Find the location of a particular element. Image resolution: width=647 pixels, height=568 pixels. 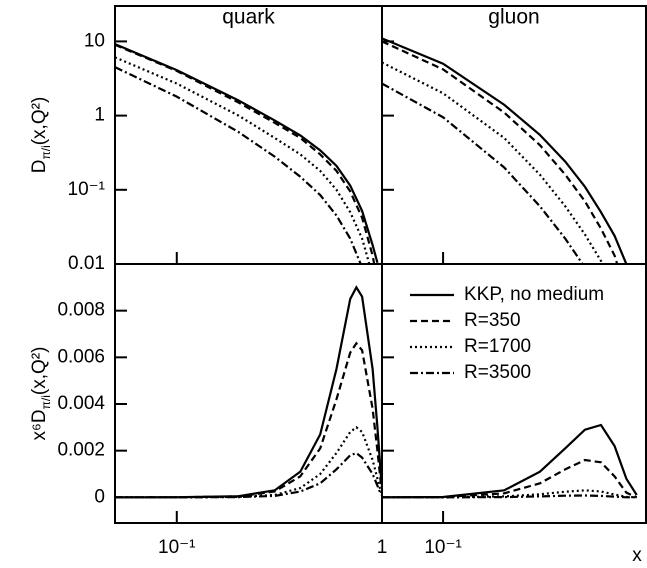

legend-label: R=350 is located at coordinates (492, 320).